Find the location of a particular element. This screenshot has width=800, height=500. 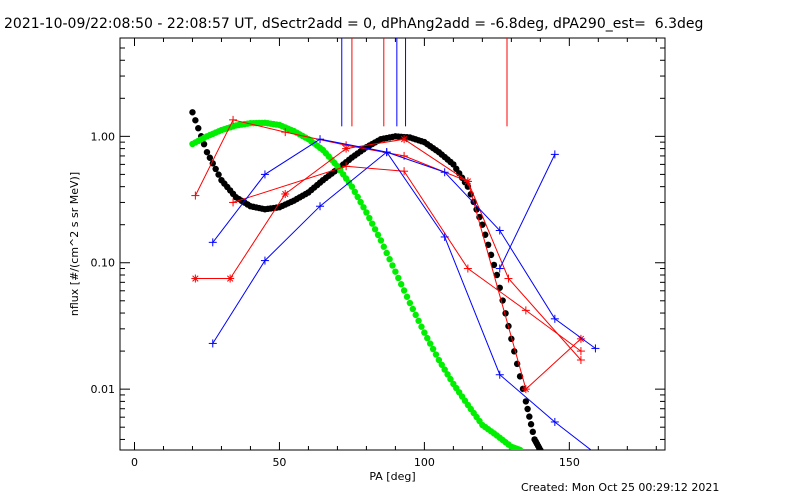

y-tick-label: 0.01 is located at coordinates (103, 389).